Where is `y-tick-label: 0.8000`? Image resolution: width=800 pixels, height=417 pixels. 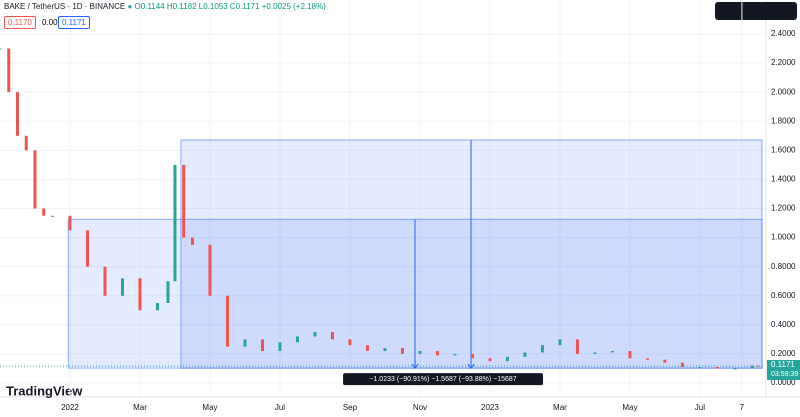
y-tick-label: 0.8000 is located at coordinates (783, 266).